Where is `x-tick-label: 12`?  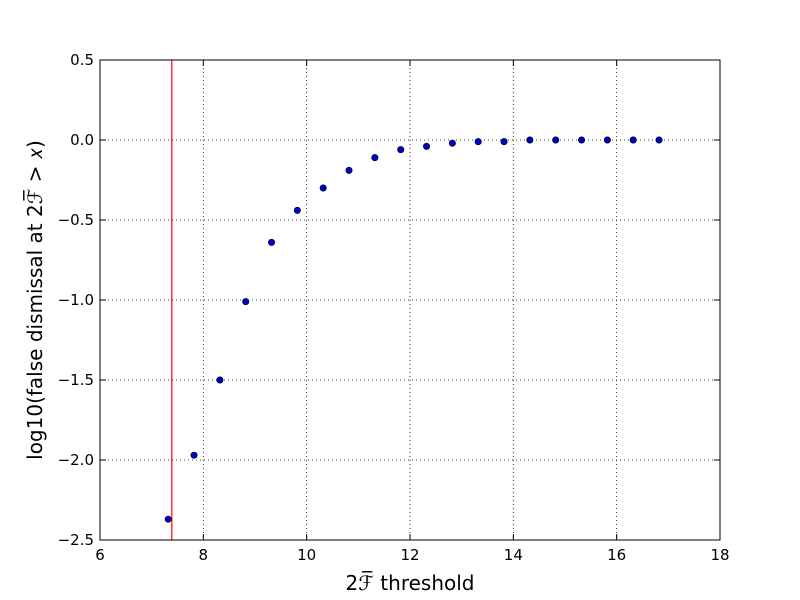
x-tick-label: 12 is located at coordinates (409, 555).